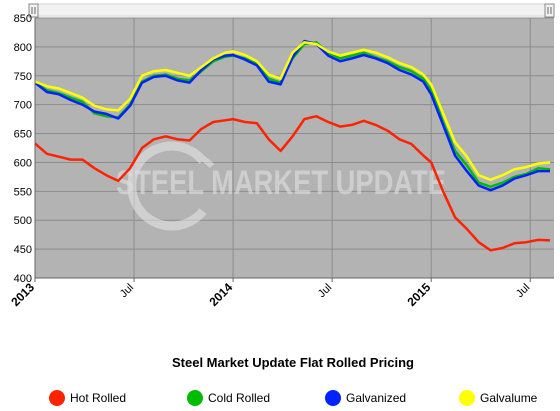 The height and width of the screenshot is (411, 560). What do you see at coordinates (509, 398) in the screenshot?
I see `legend-label-galvalume: Galvalume` at bounding box center [509, 398].